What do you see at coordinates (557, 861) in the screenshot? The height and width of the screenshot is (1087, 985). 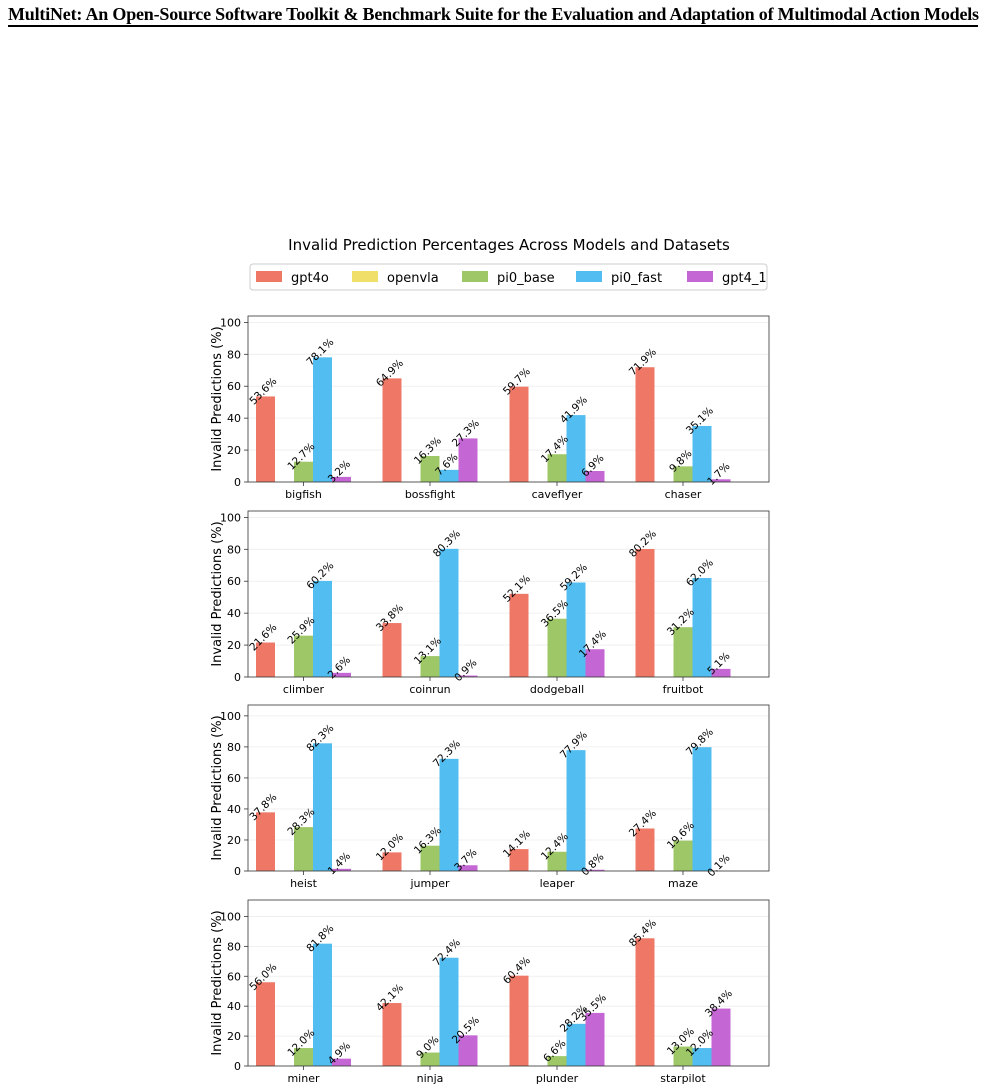 I see `bar-pi0_base-leaper` at bounding box center [557, 861].